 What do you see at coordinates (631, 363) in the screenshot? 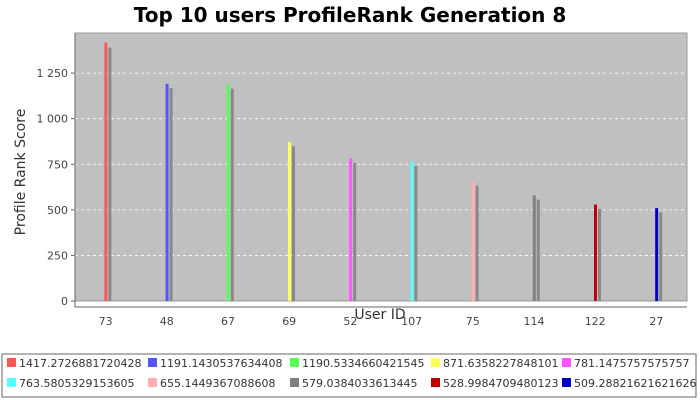
I see `legend-label: 781.1475757575757` at bounding box center [631, 363].